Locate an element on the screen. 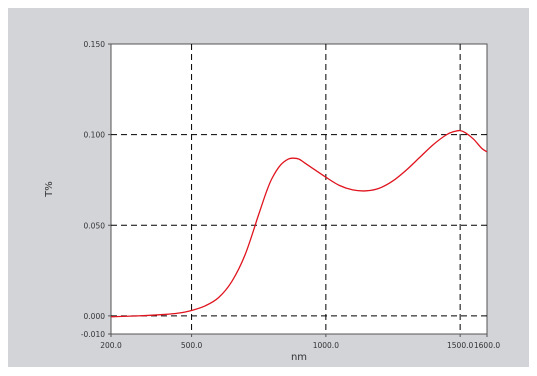  x-axis-label: nm is located at coordinates (299, 357).